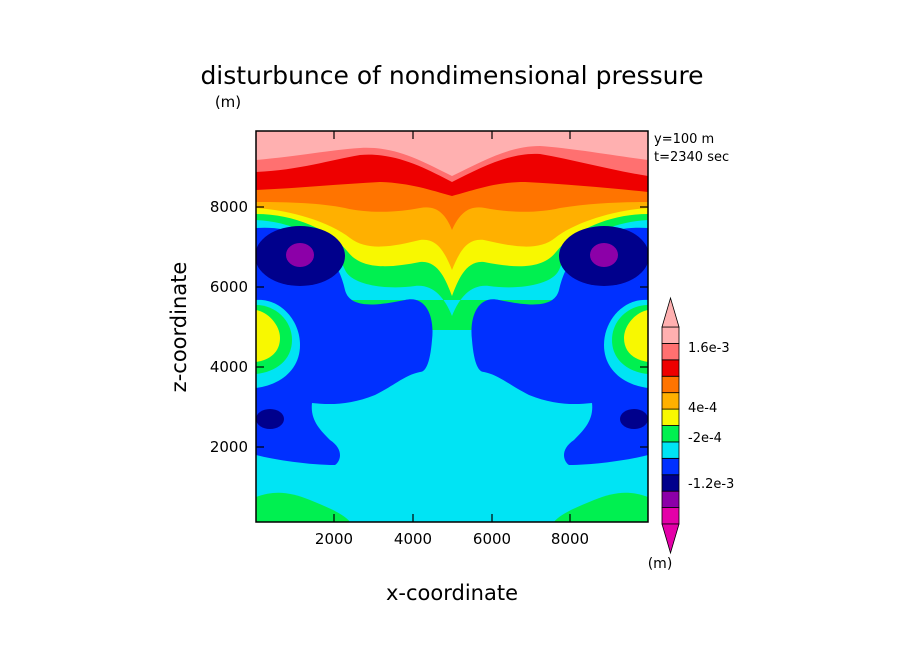 This screenshot has height=654, width=904. Describe the element at coordinates (684, 139) in the screenshot. I see `annotation-y: y=100 m` at that location.